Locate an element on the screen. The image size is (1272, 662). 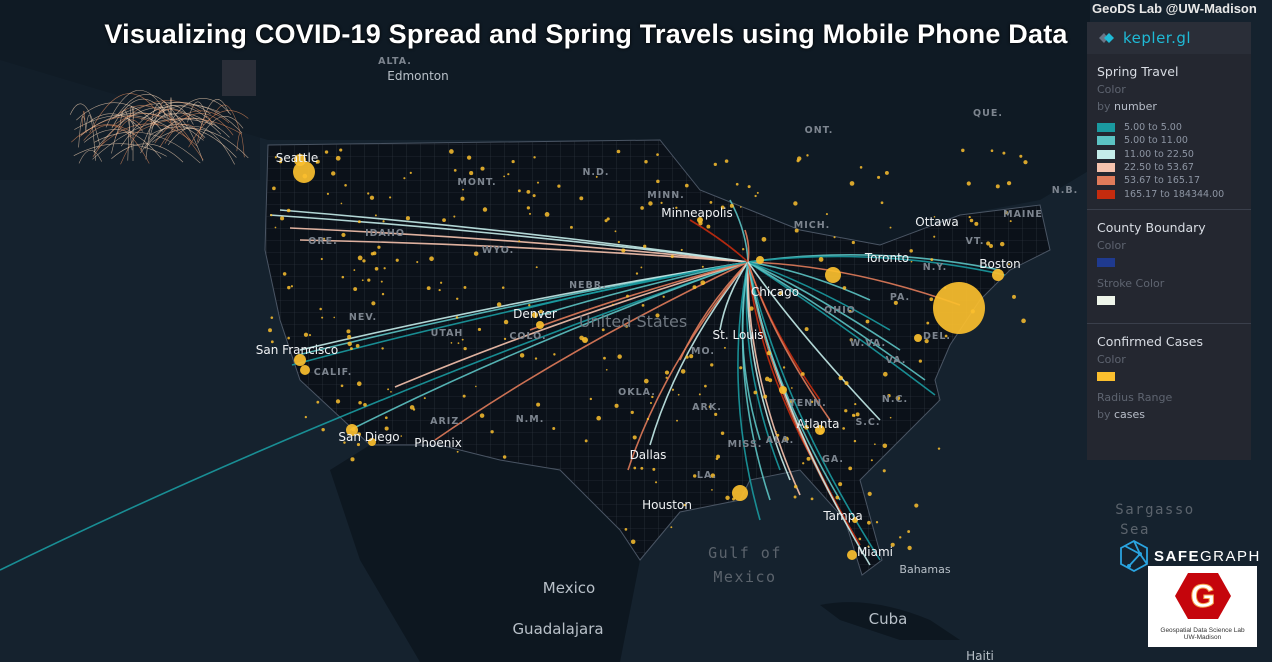
kepler-brand: kepler.gl is located at coordinates (1169, 38).